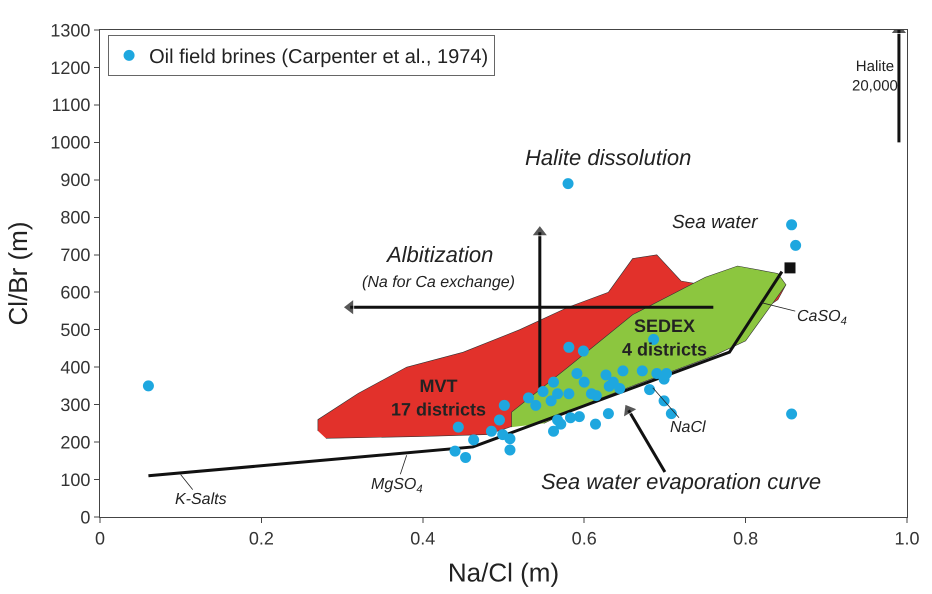 The width and height of the screenshot is (932, 594). I want to click on y-tick-label: 400, so click(75, 367).